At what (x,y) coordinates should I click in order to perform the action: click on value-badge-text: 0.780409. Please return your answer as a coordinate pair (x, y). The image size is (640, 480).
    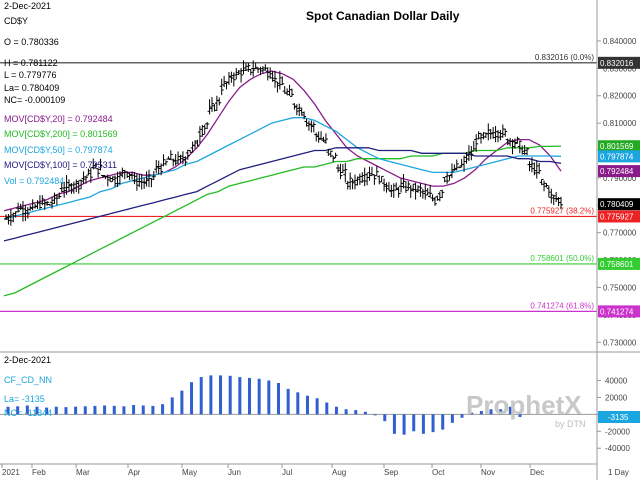
    Looking at the image, I should click on (617, 204).